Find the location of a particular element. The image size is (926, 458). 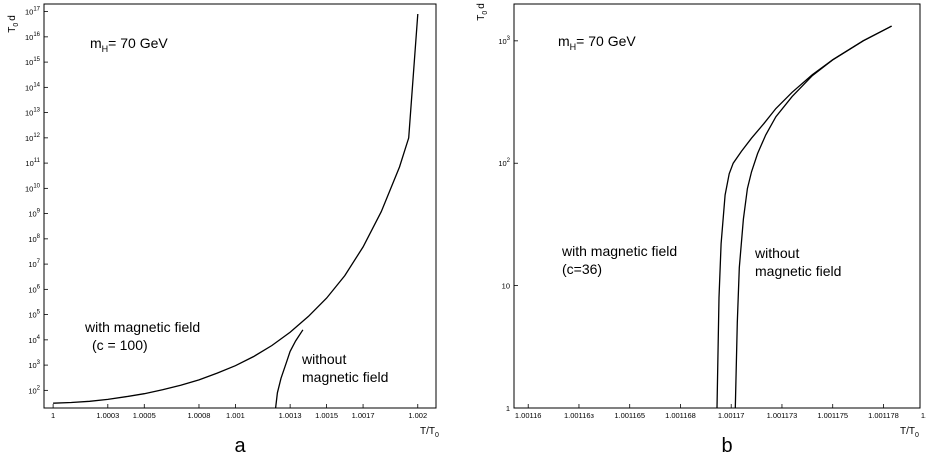

plot-b-y-tick-label: 10 is located at coordinates (506, 286).